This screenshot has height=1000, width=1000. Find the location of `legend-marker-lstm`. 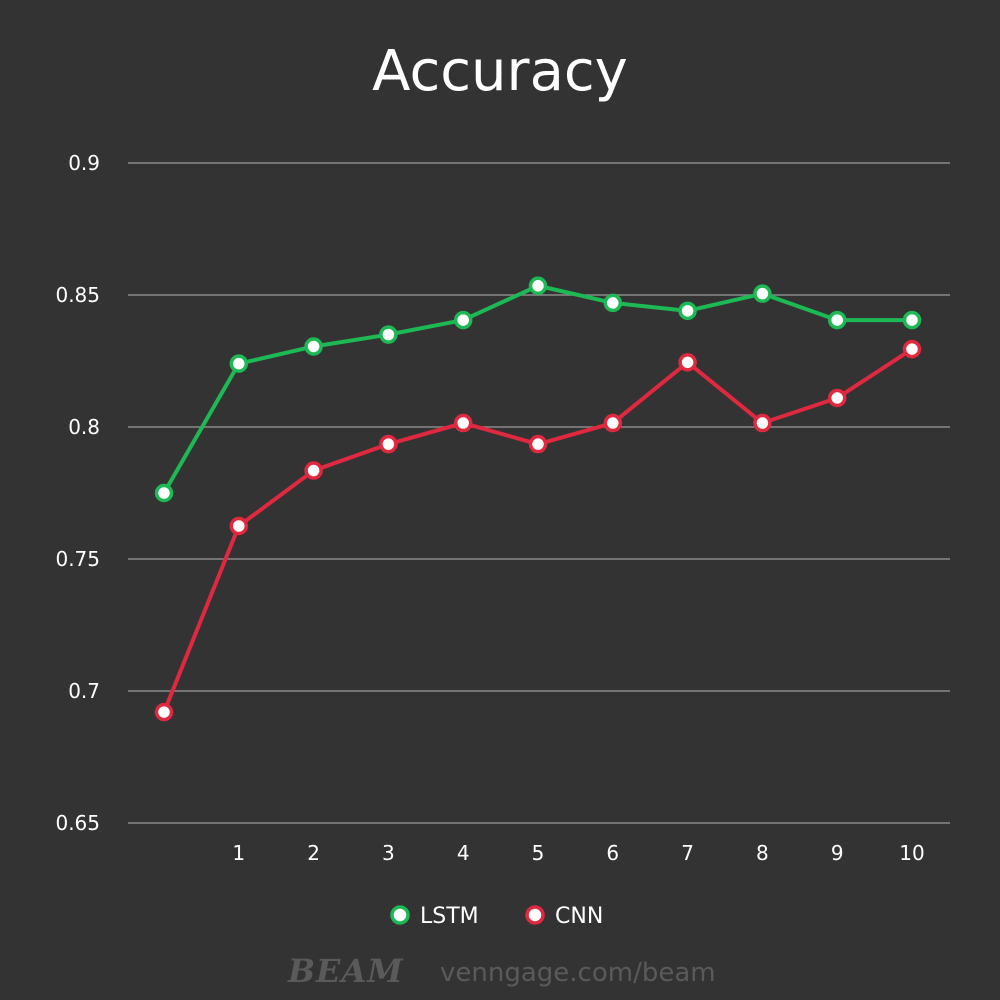

legend-marker-lstm is located at coordinates (400, 915).